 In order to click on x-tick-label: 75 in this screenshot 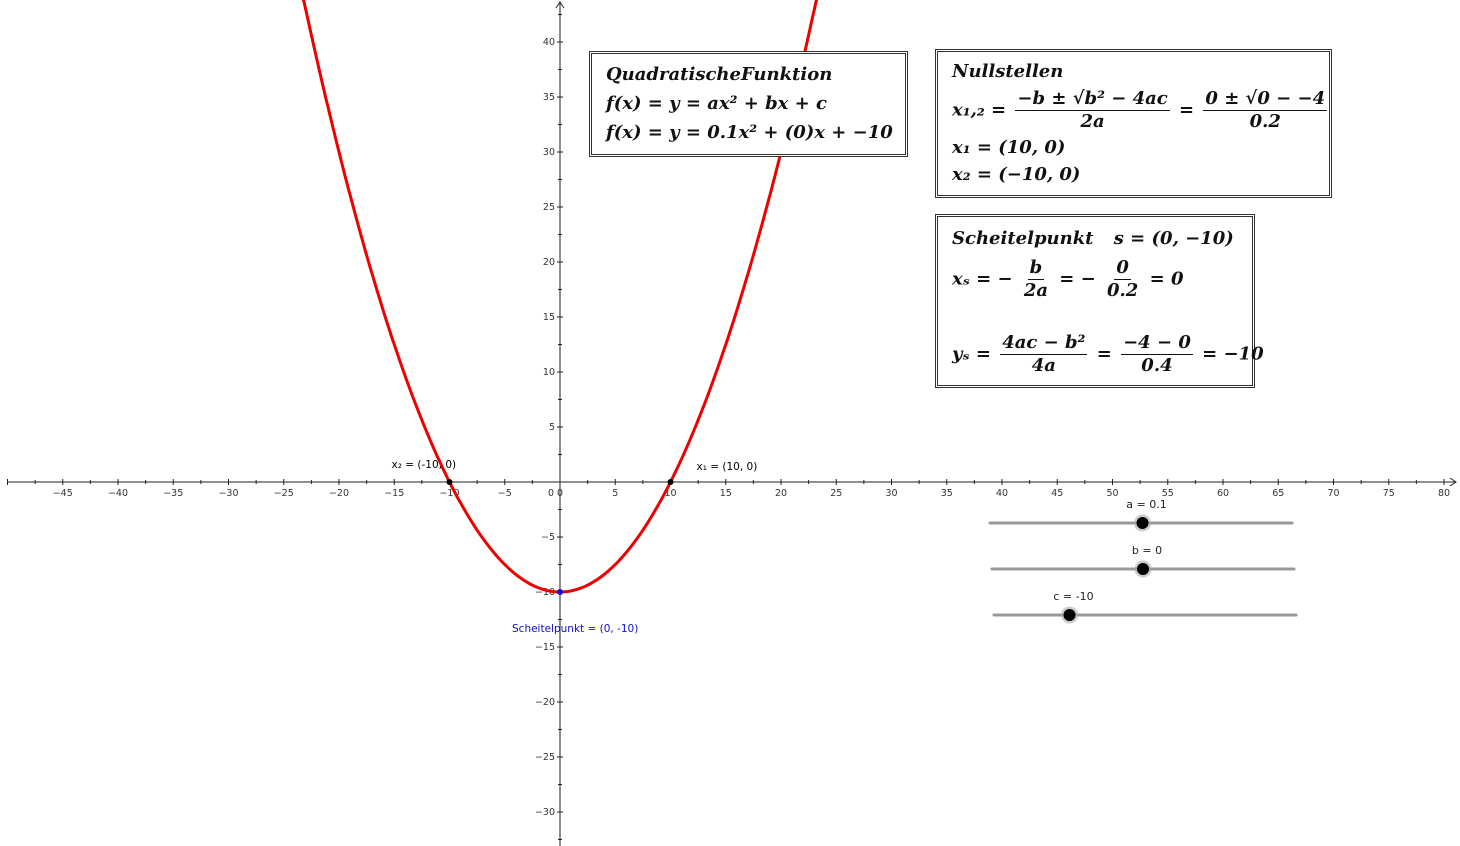, I will do `click(1389, 493)`.